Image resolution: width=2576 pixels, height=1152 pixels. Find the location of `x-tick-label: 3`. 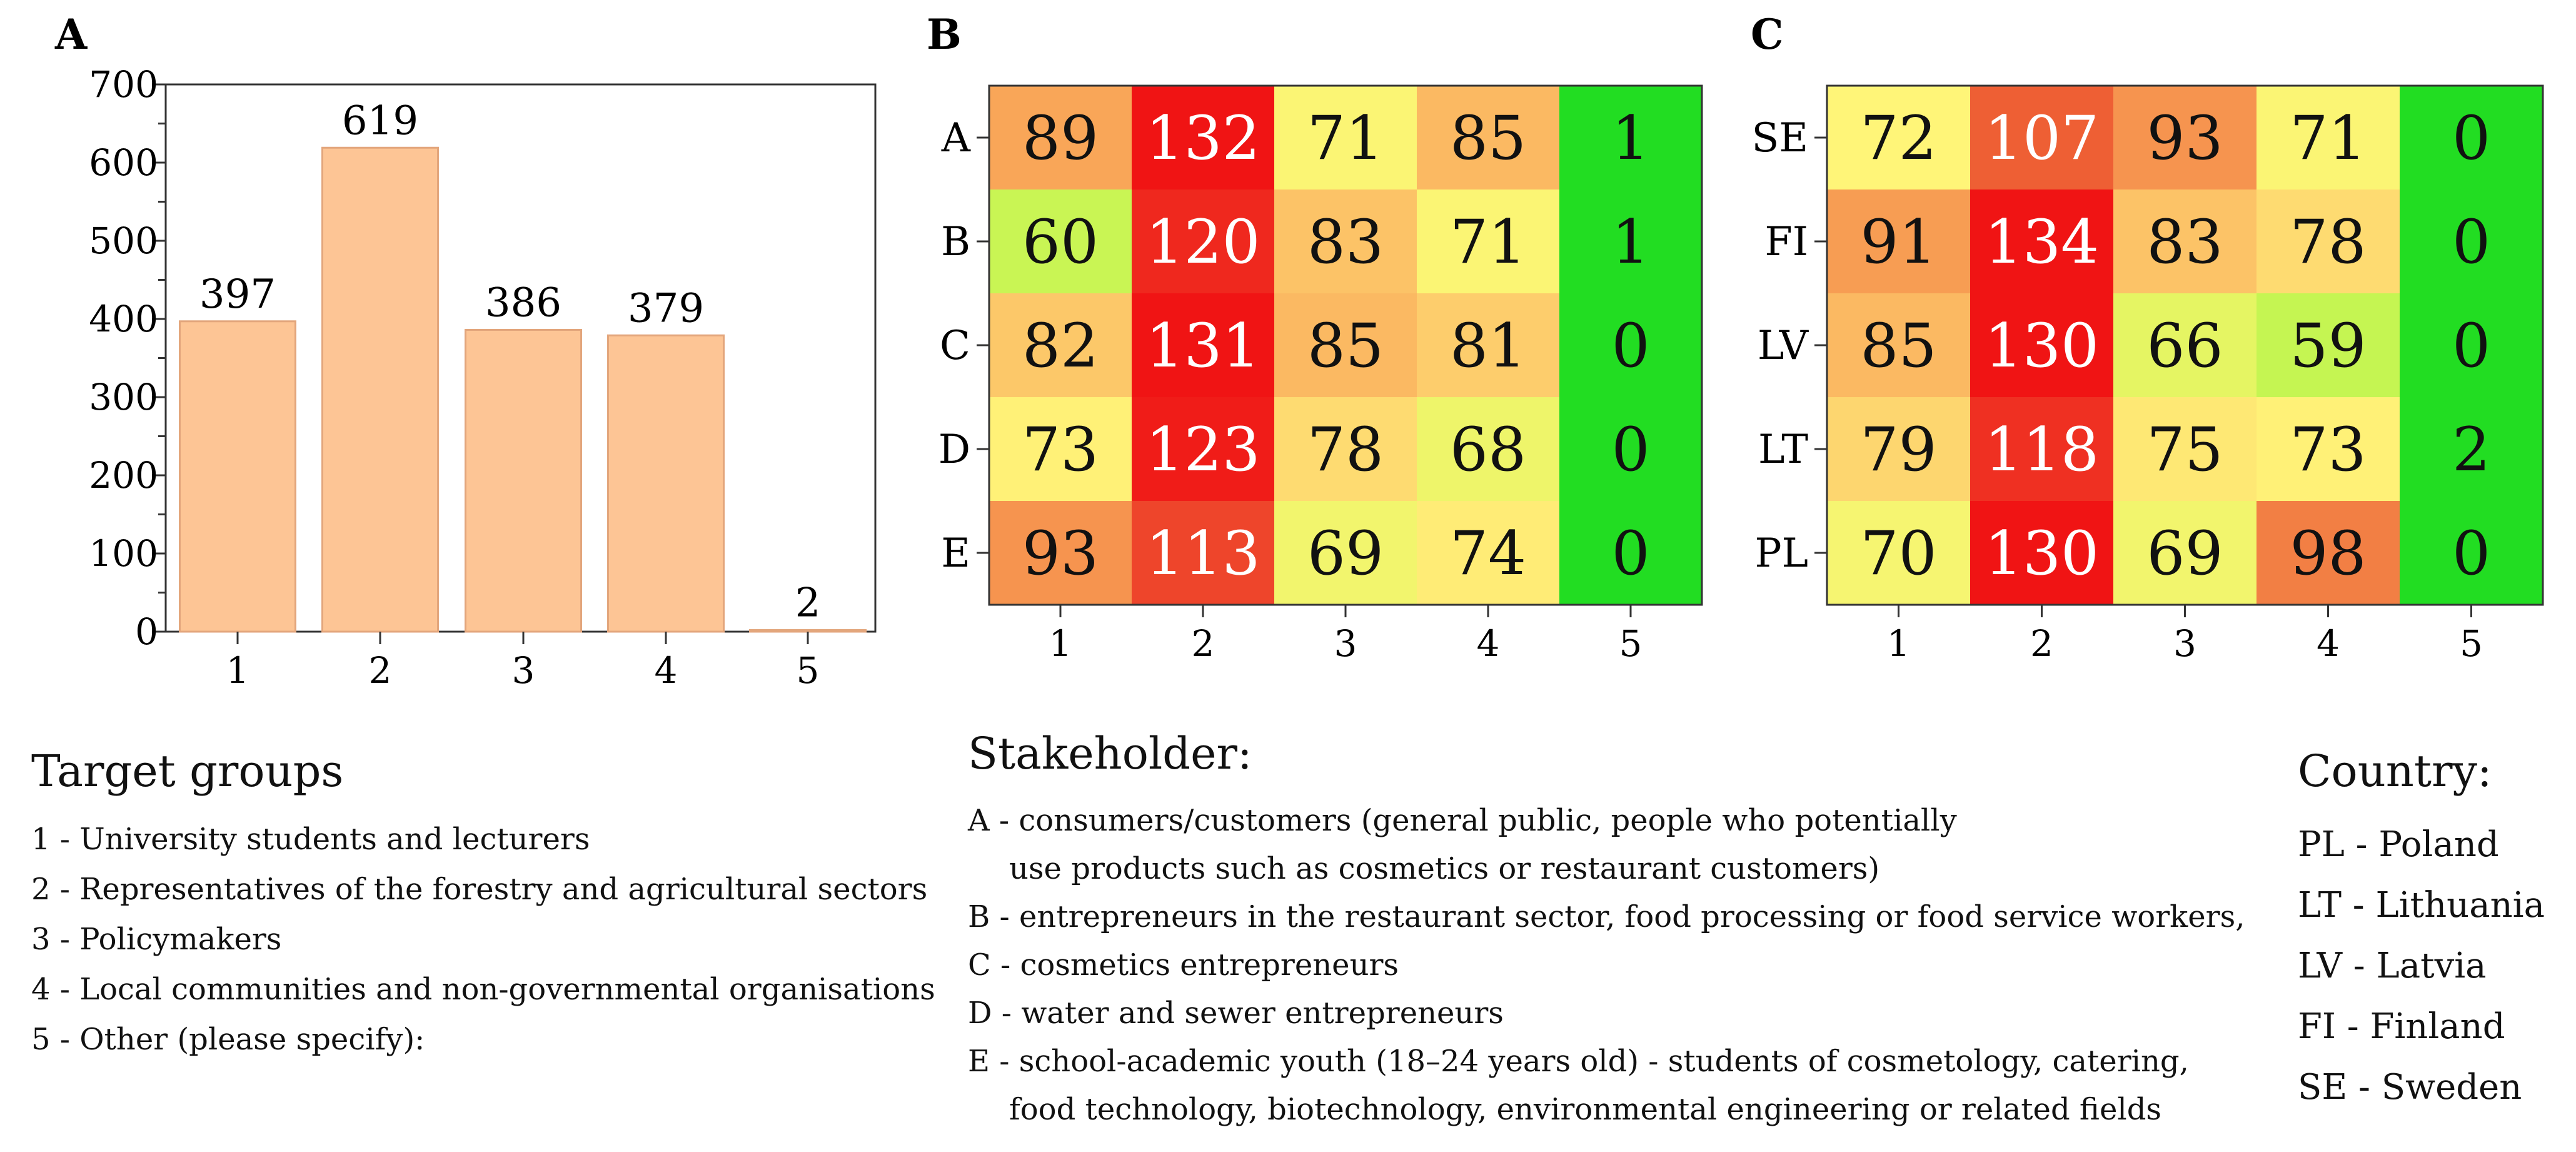

x-tick-label: 3 is located at coordinates (523, 670).